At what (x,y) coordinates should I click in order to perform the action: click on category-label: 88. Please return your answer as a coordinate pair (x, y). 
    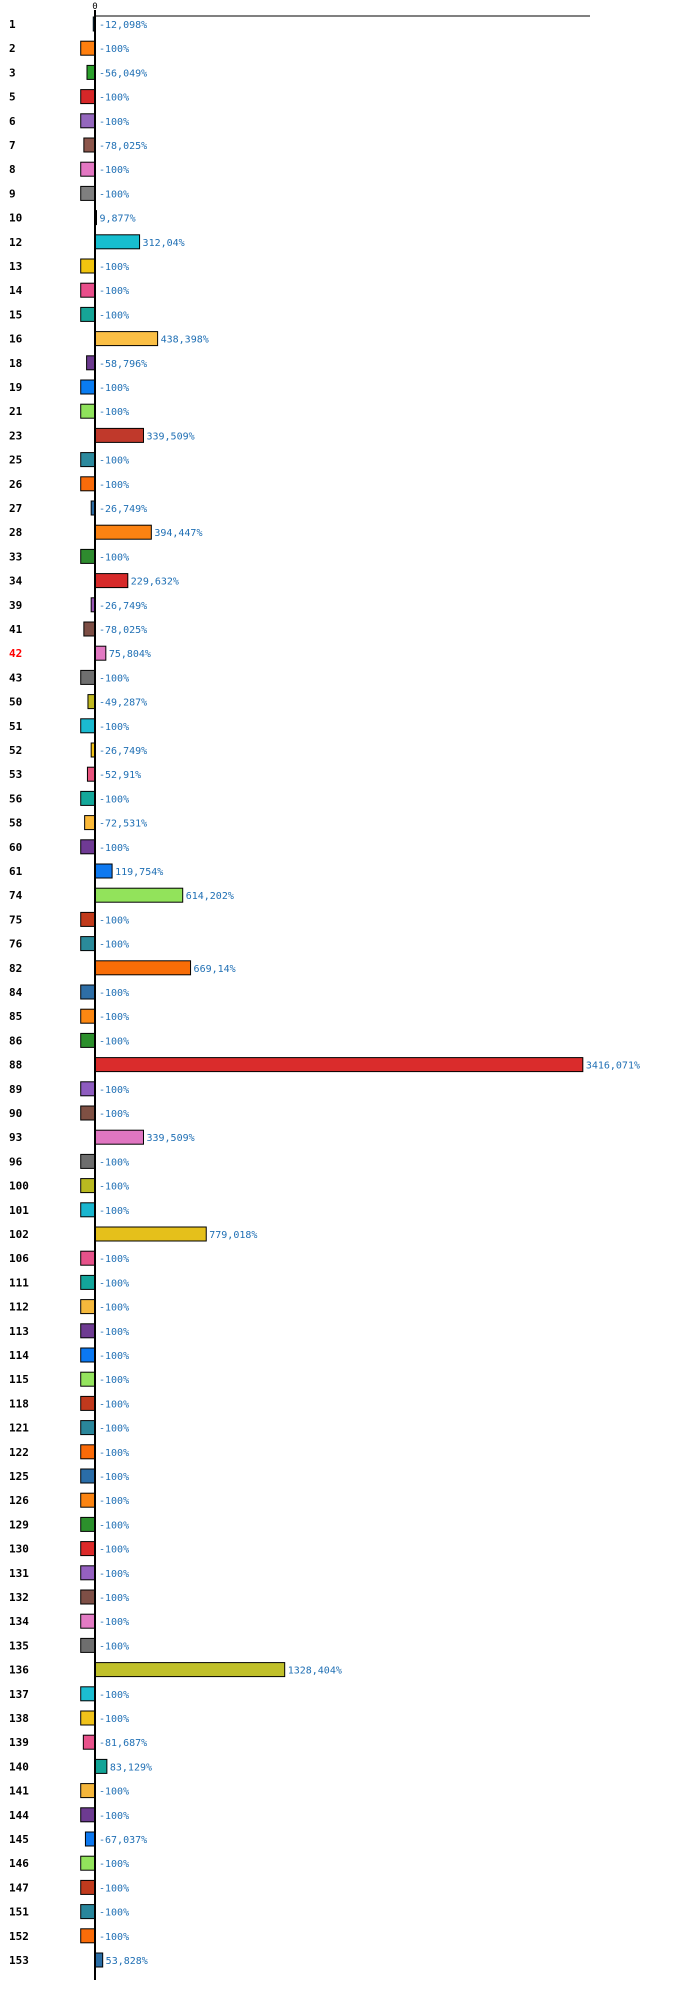
    Looking at the image, I should click on (15, 1065).